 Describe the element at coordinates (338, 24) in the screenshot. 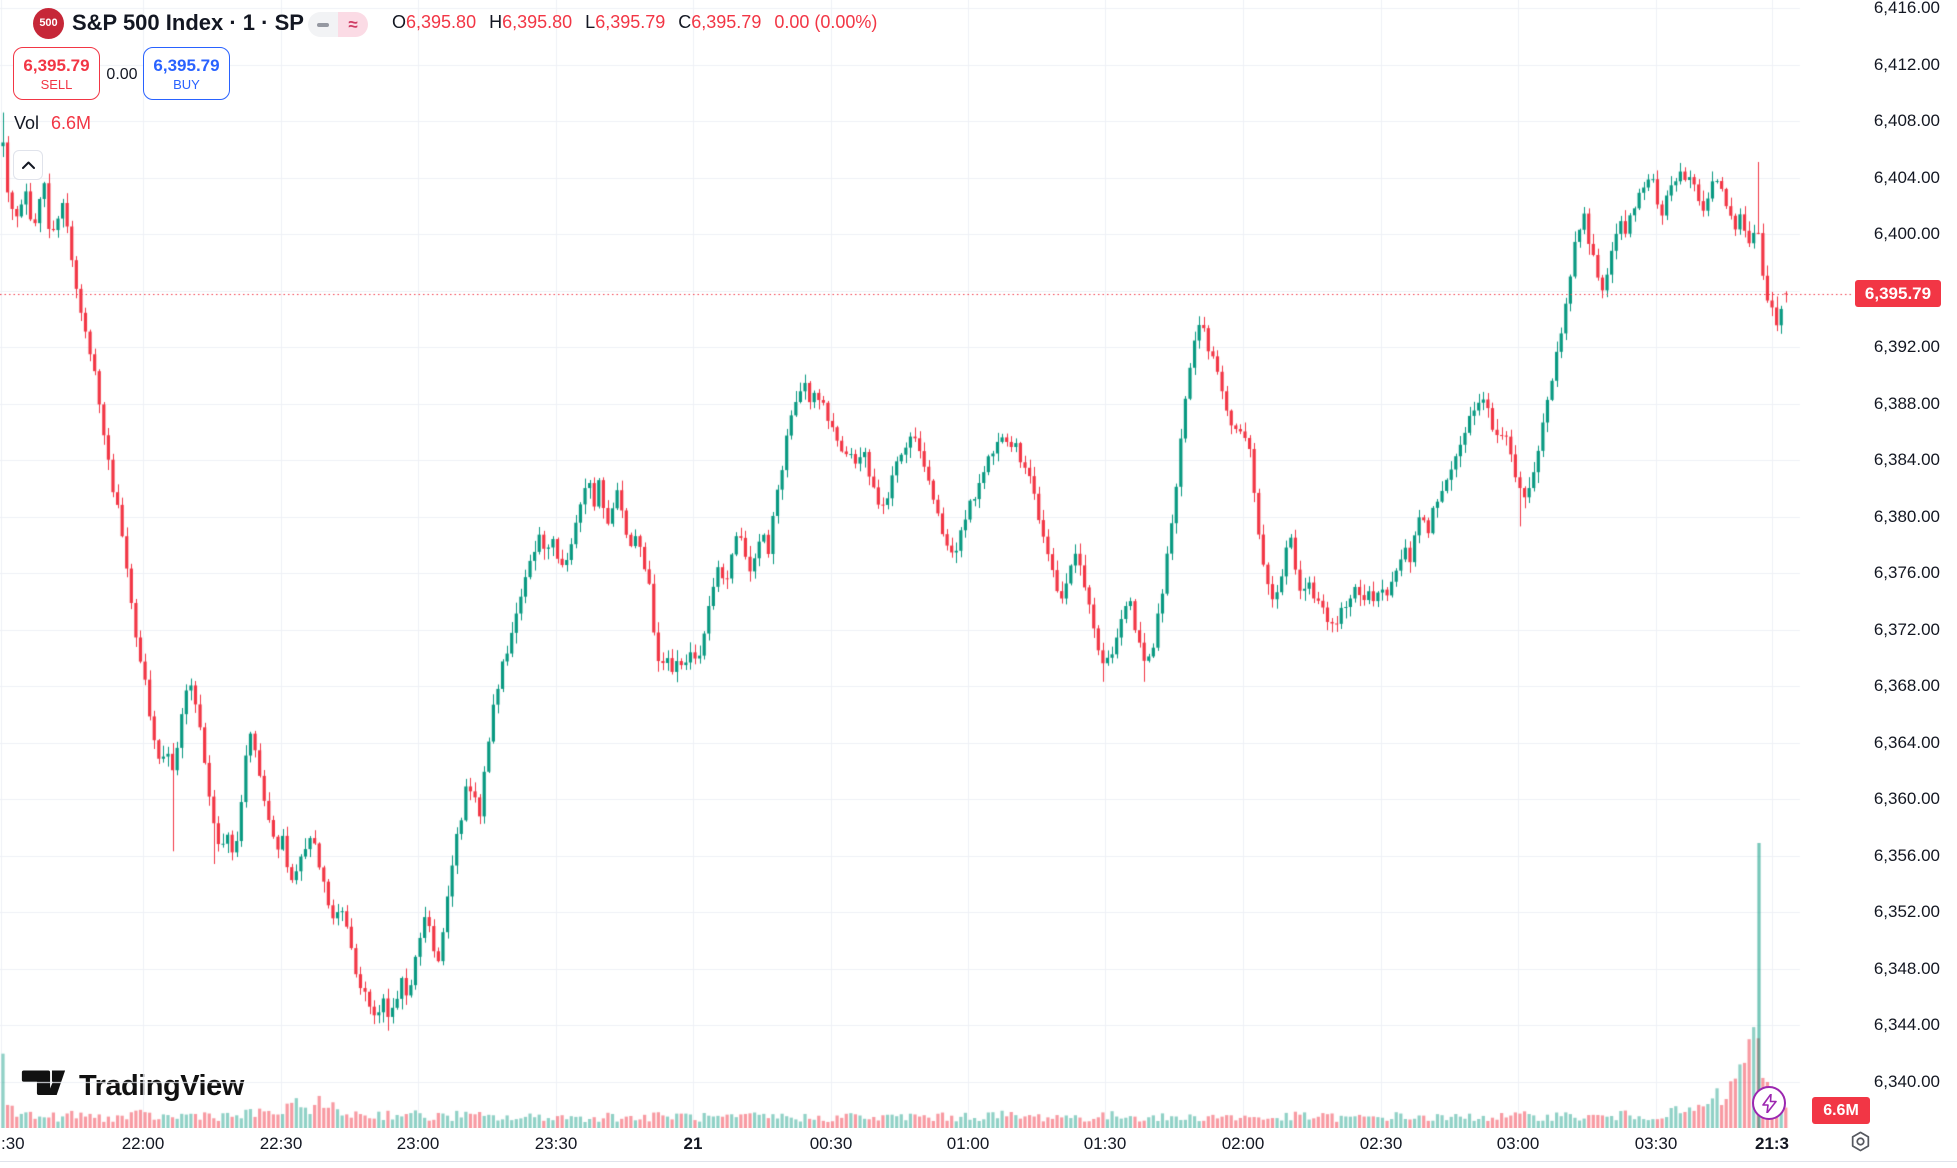

I see `session-toggle: ≈` at that location.